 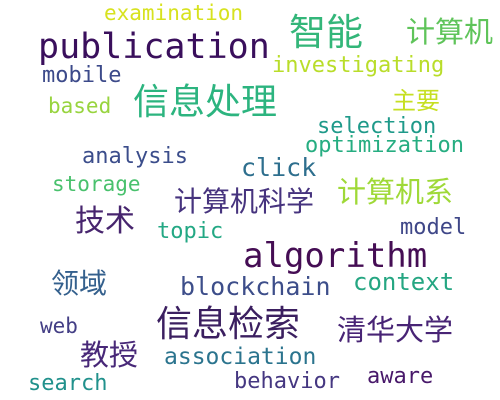 What do you see at coordinates (96, 184) in the screenshot?
I see `word-storage: storage` at bounding box center [96, 184].